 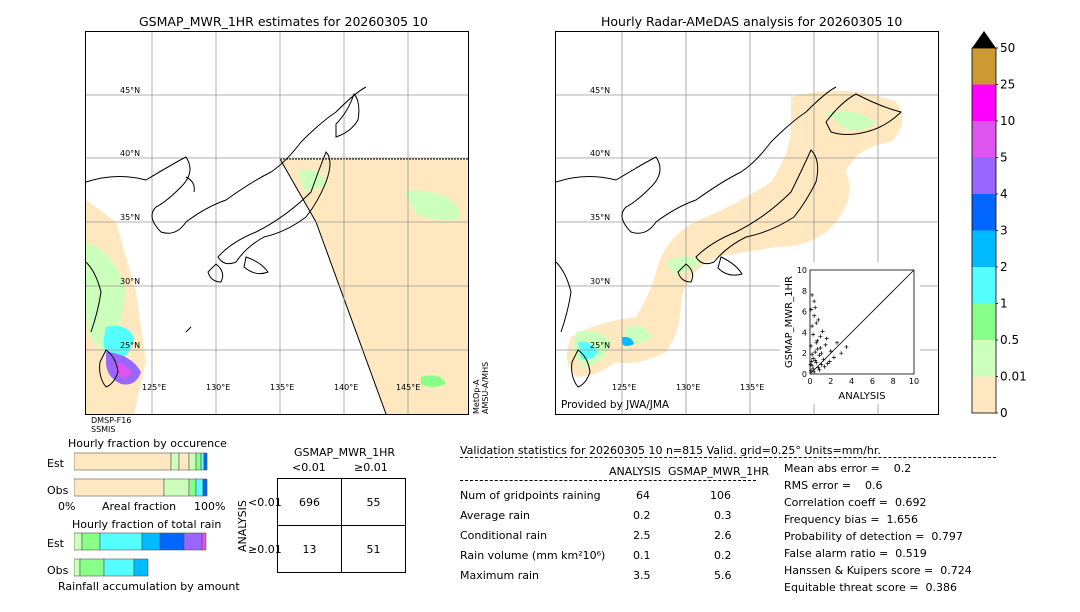 I want to click on lon-label: 145°E, so click(x=408, y=387).